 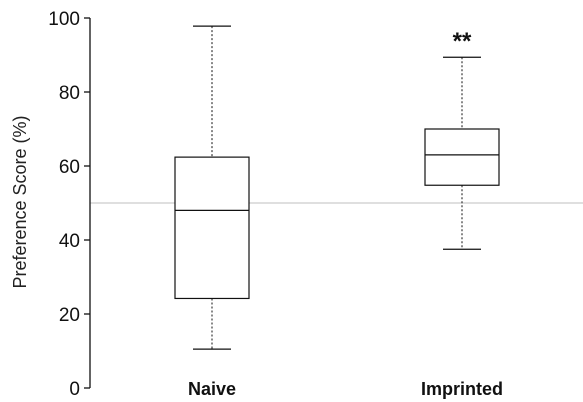 What do you see at coordinates (69, 167) in the screenshot?
I see `y-tick-label: 60` at bounding box center [69, 167].